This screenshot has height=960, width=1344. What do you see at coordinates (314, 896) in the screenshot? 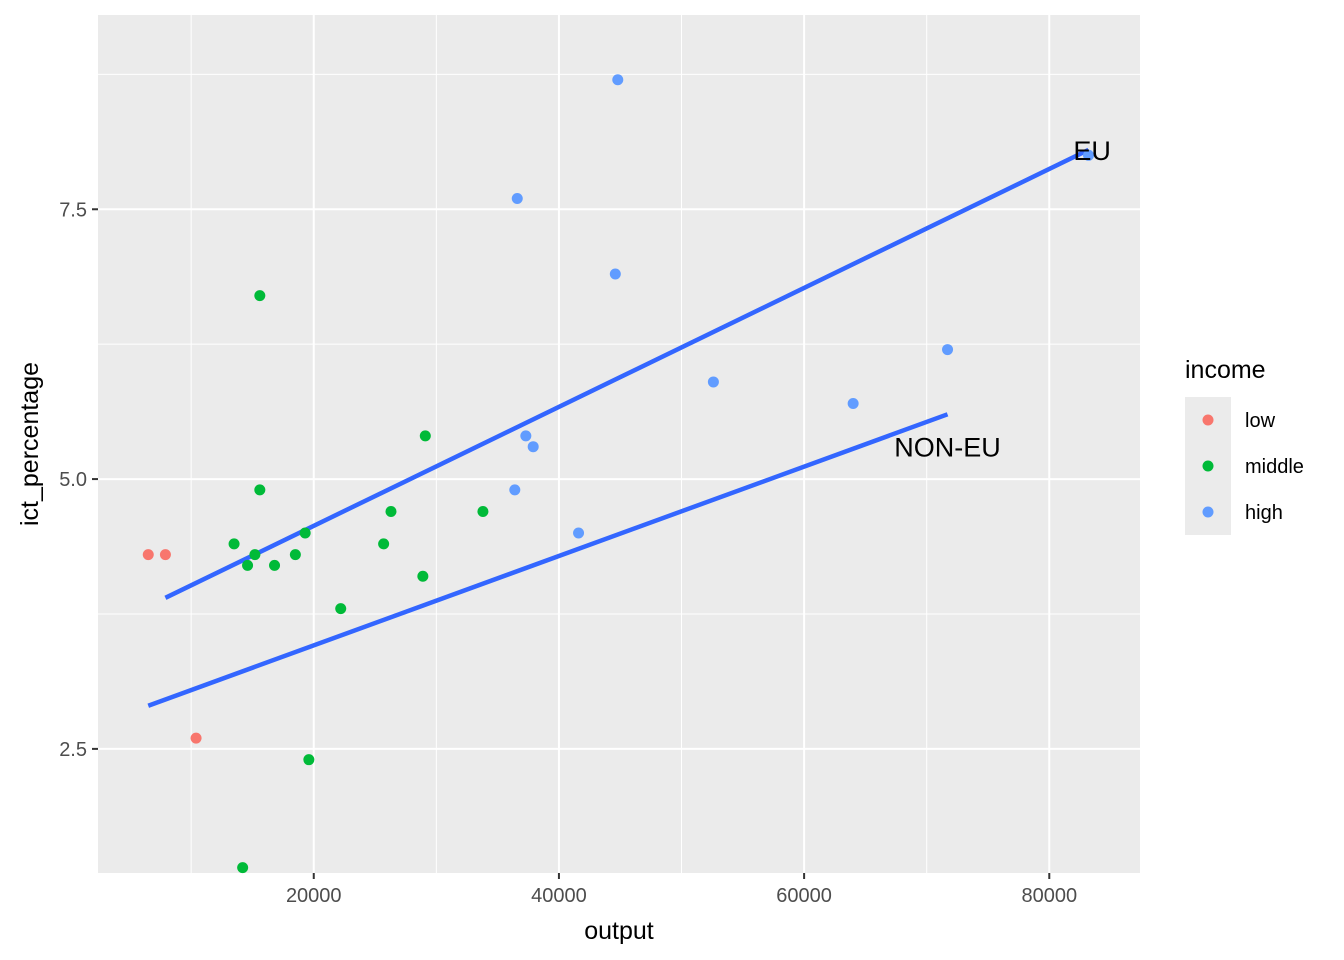
I see `x-tick-label: 20000` at bounding box center [314, 896].